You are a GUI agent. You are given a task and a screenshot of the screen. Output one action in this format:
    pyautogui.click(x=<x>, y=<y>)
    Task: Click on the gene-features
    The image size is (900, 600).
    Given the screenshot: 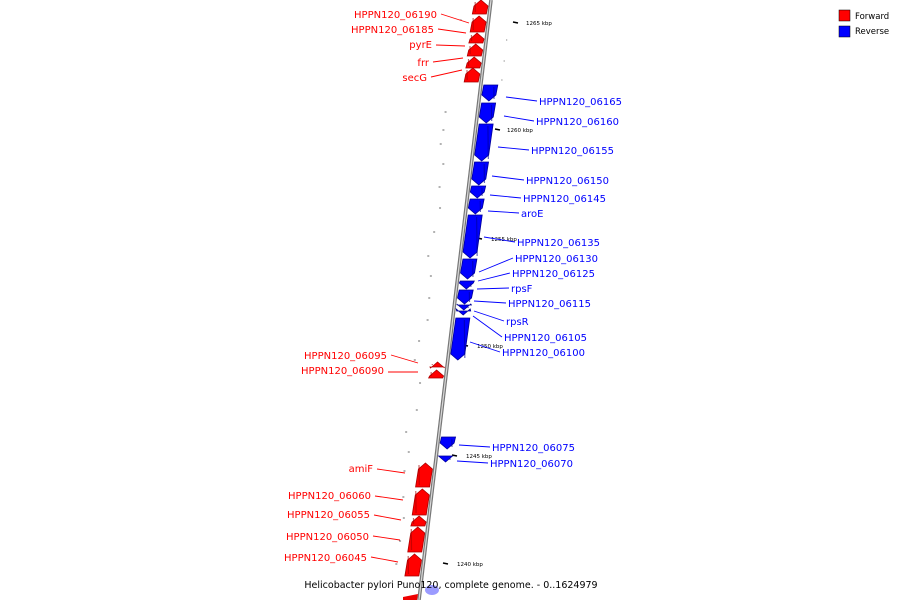 What is the action you would take?
    pyautogui.click(x=451, y=288)
    